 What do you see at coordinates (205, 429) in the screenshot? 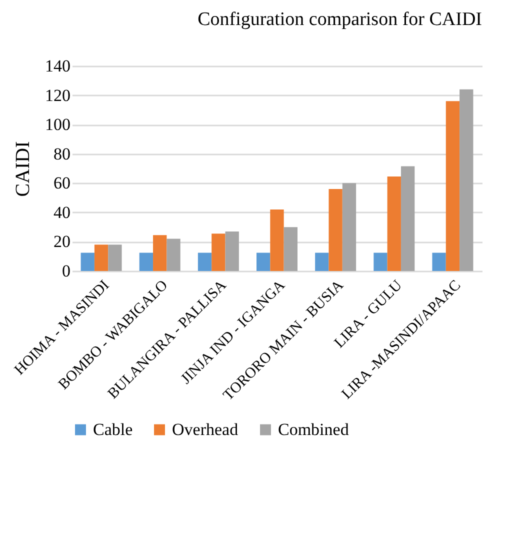
I see `legend-label: Overhead` at bounding box center [205, 429].